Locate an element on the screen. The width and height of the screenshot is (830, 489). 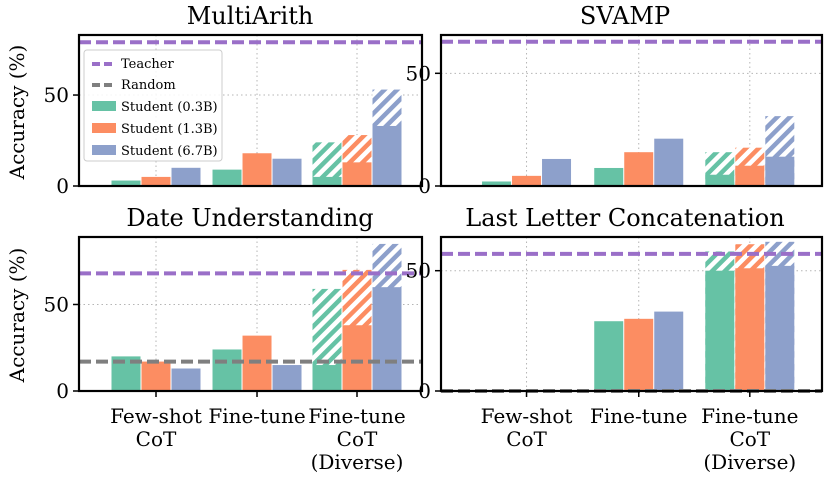
legend-student-6-7b-label: Student (6.7B) is located at coordinates (169, 151).